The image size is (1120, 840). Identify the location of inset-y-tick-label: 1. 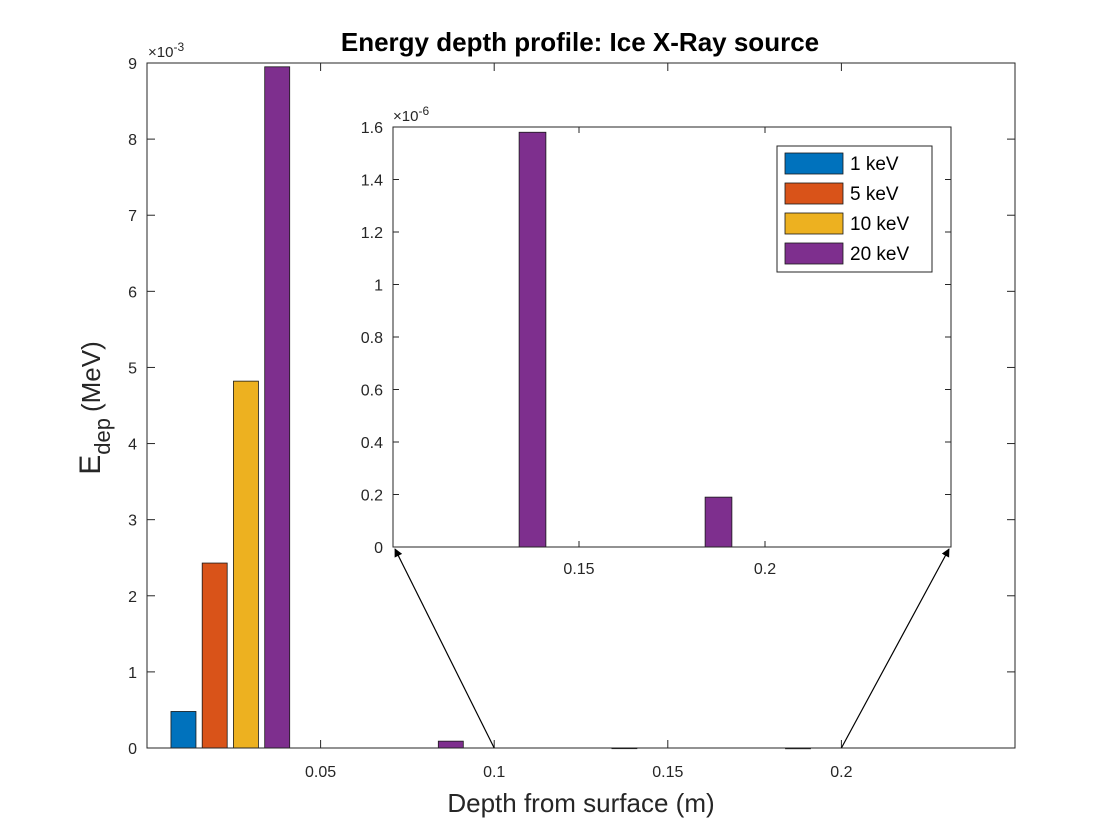
(378, 286).